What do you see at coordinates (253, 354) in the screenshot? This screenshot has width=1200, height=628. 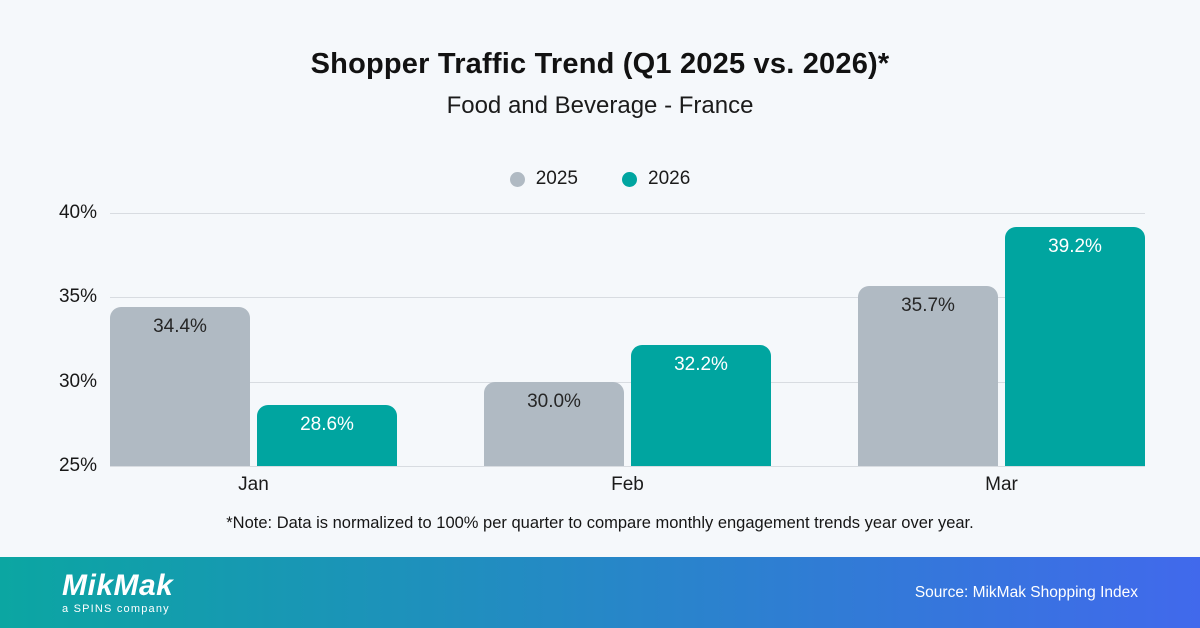 I see `bar-group-jan: 34.4% 28.6% Jan` at bounding box center [253, 354].